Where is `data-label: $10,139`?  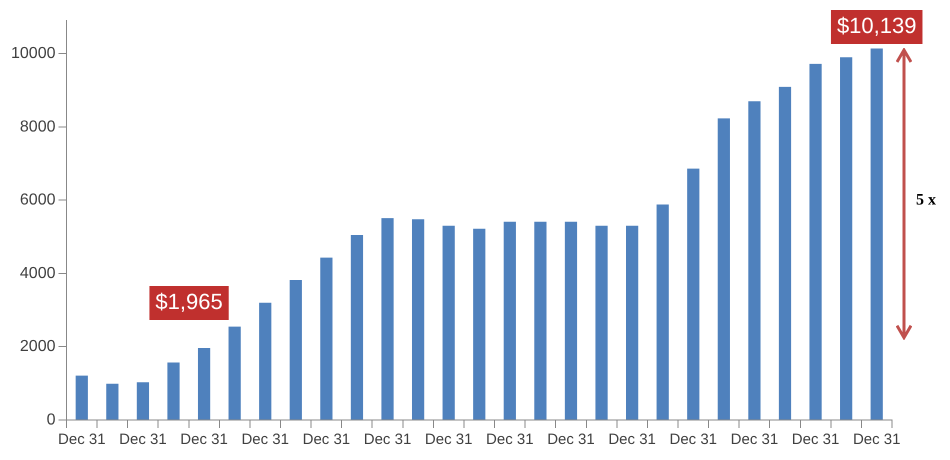
data-label: $10,139 is located at coordinates (876, 25).